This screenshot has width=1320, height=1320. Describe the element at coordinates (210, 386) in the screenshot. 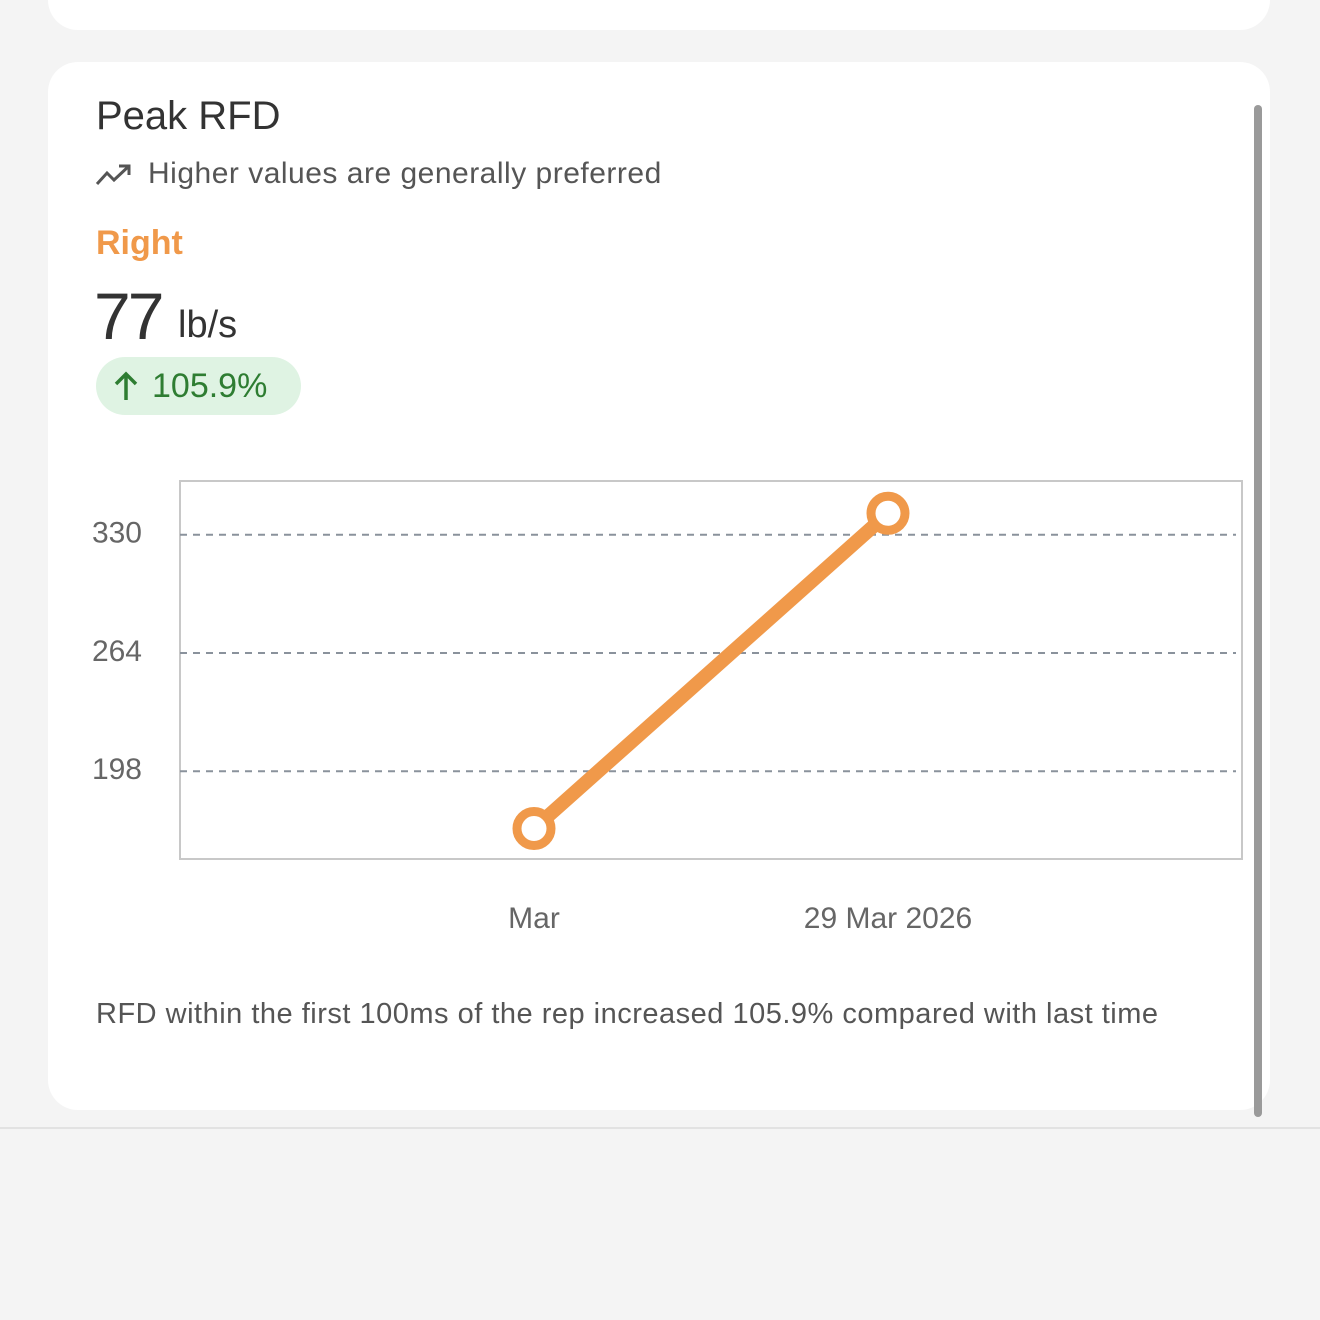

I see `change-value: 105.9%` at that location.